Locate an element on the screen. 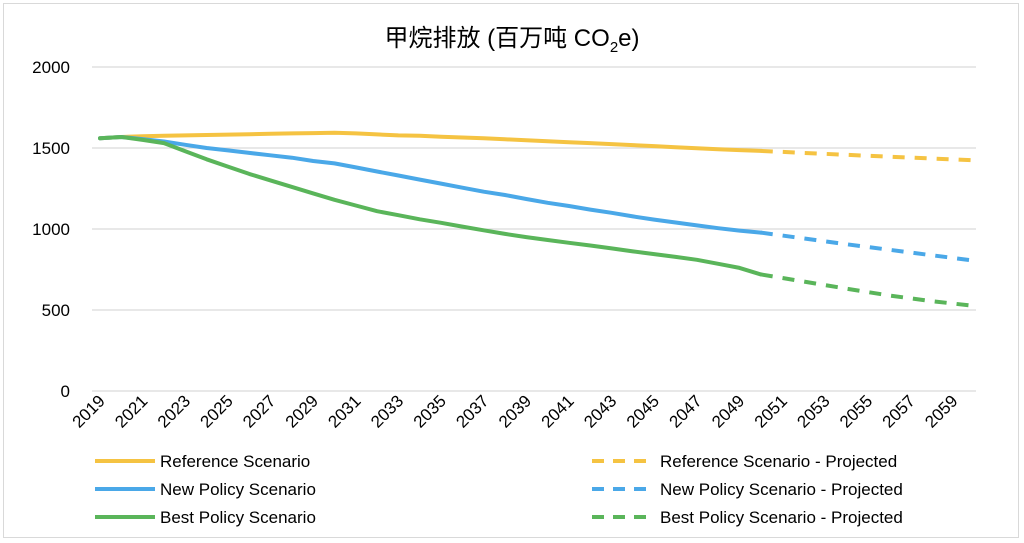 The image size is (1024, 543). x-tick-label: 2051 is located at coordinates (771, 411).